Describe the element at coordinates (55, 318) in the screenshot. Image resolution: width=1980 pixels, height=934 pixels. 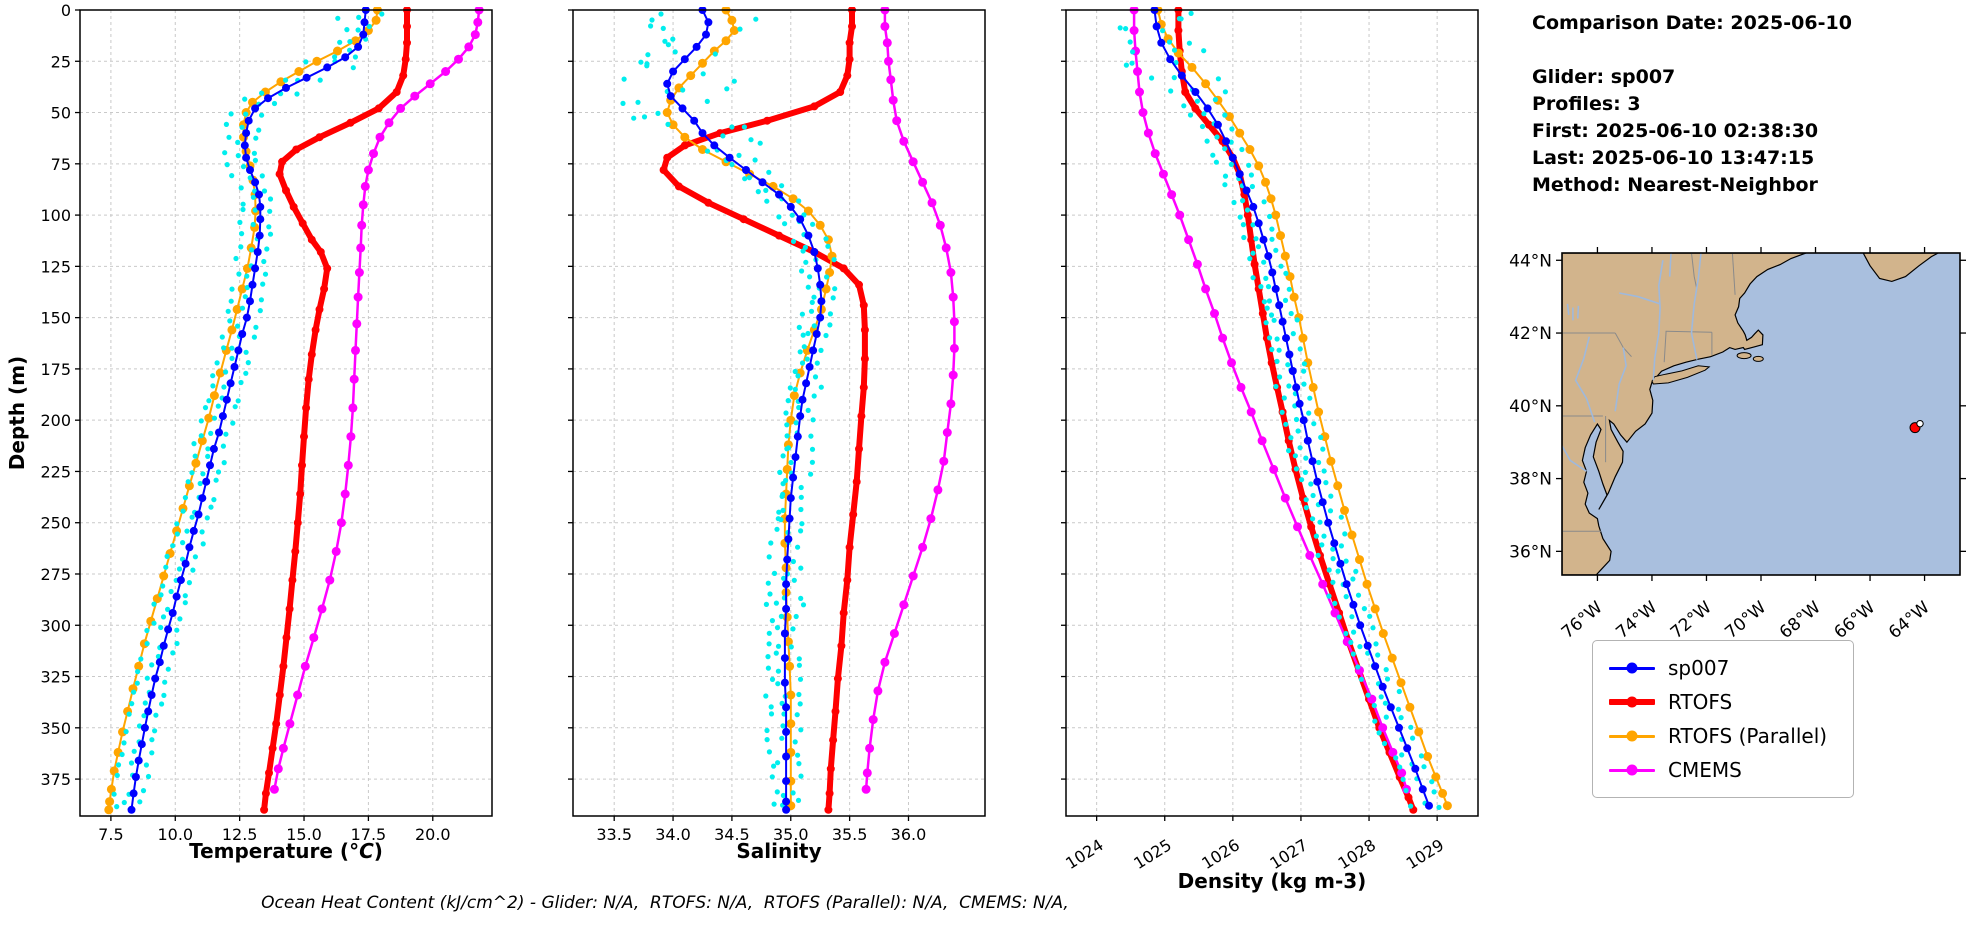
I see `svg-text: 150` at that location.